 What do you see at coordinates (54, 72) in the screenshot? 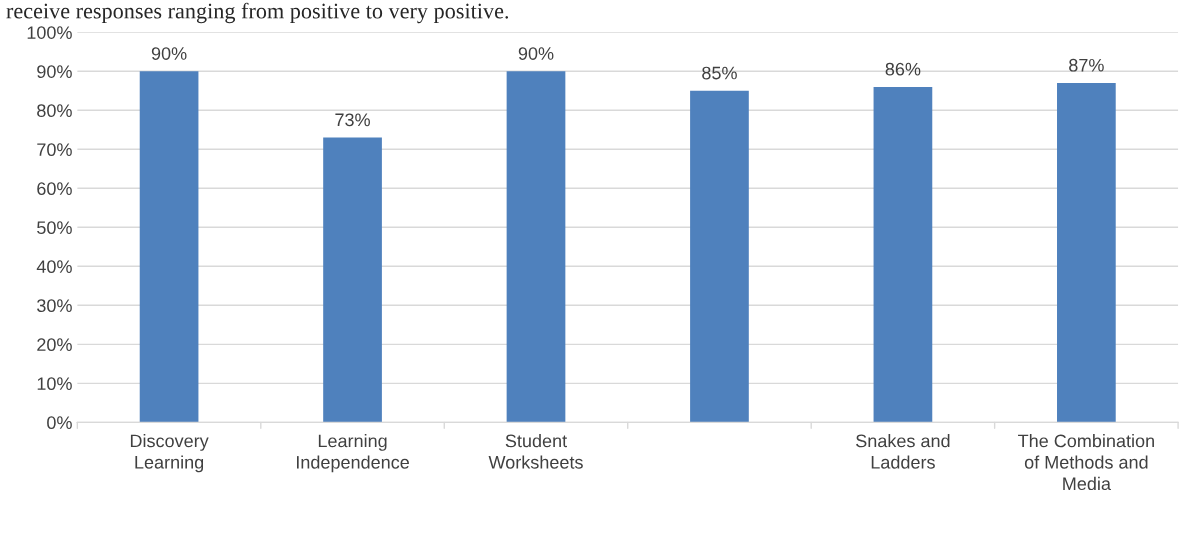
I see `y-tick-label: 90%` at bounding box center [54, 72].